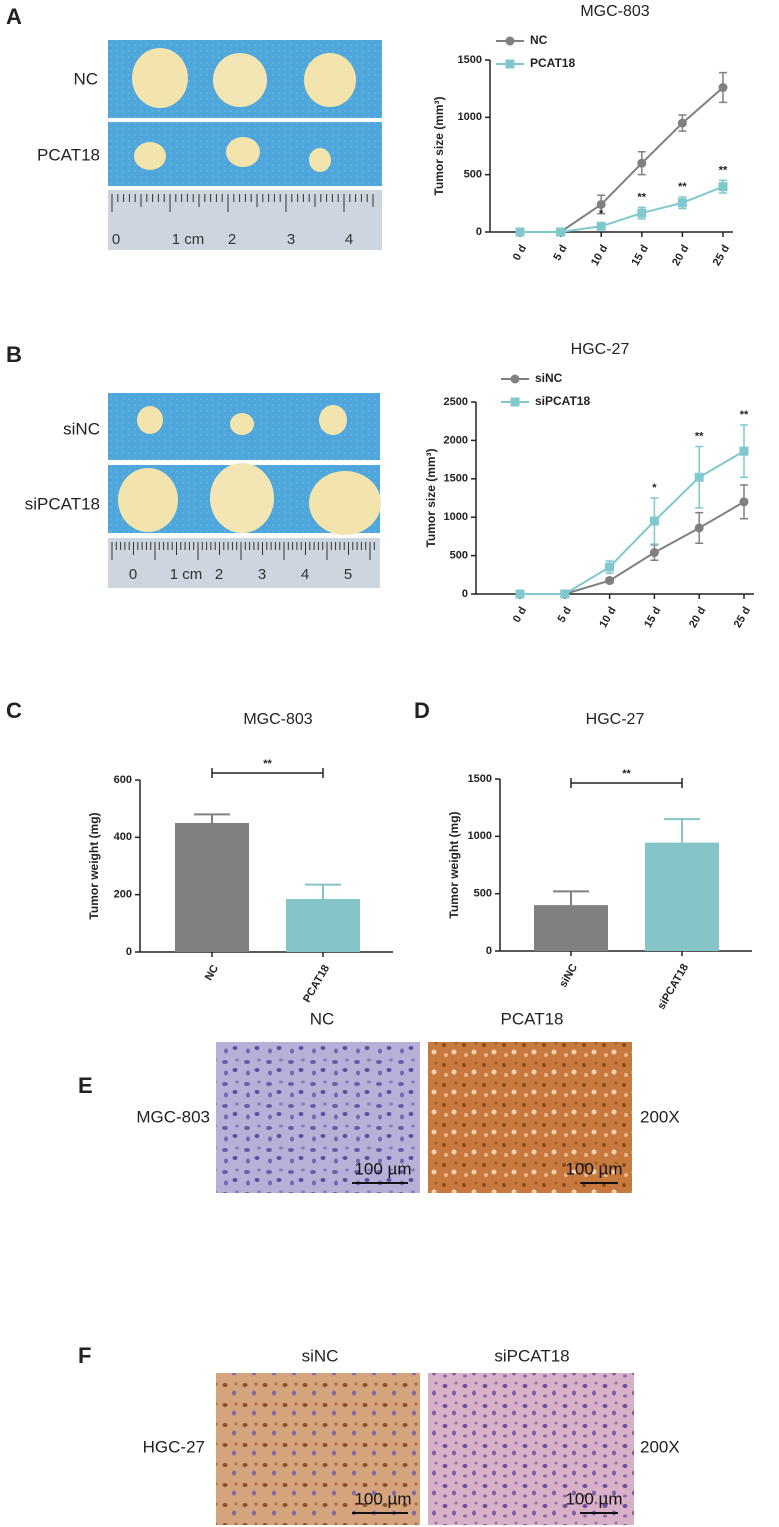  Describe the element at coordinates (600, 349) in the screenshot. I see `chart-title: HGC-27` at that location.